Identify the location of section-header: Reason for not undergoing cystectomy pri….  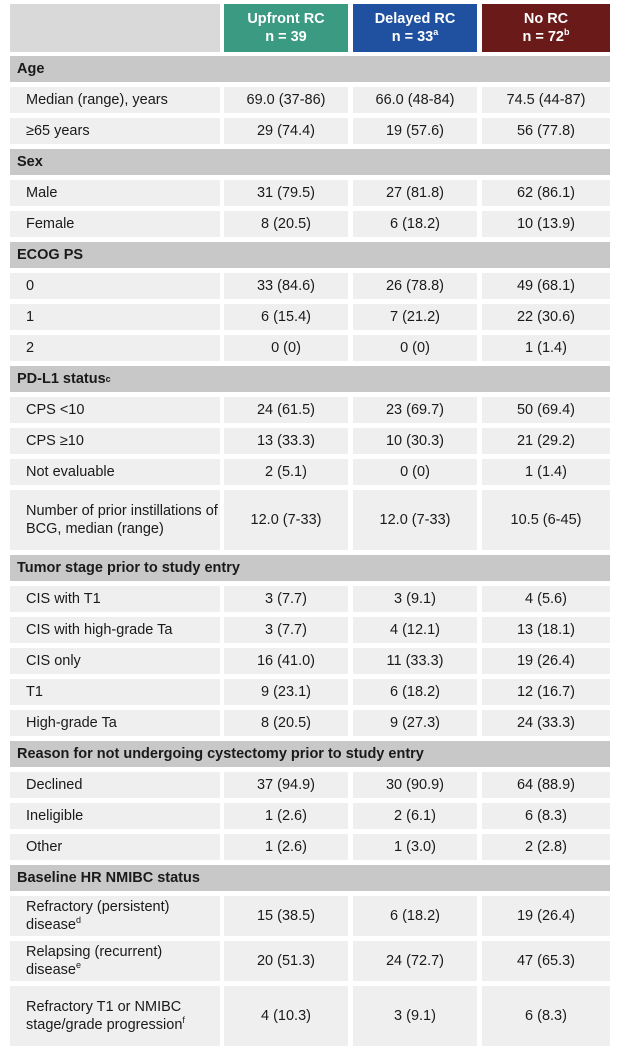
(310, 754).